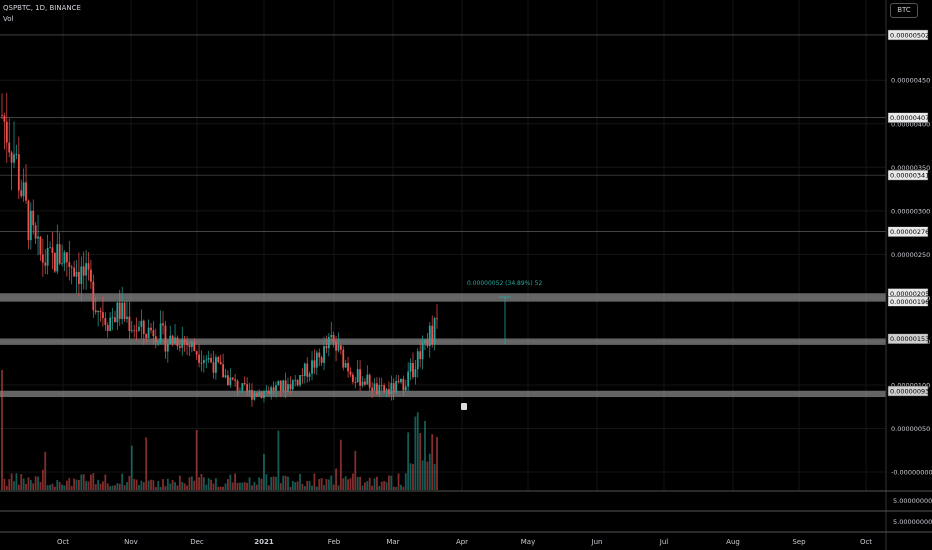  Describe the element at coordinates (908, 391) in the screenshot. I see `price-level-label: 0.00000093` at that location.